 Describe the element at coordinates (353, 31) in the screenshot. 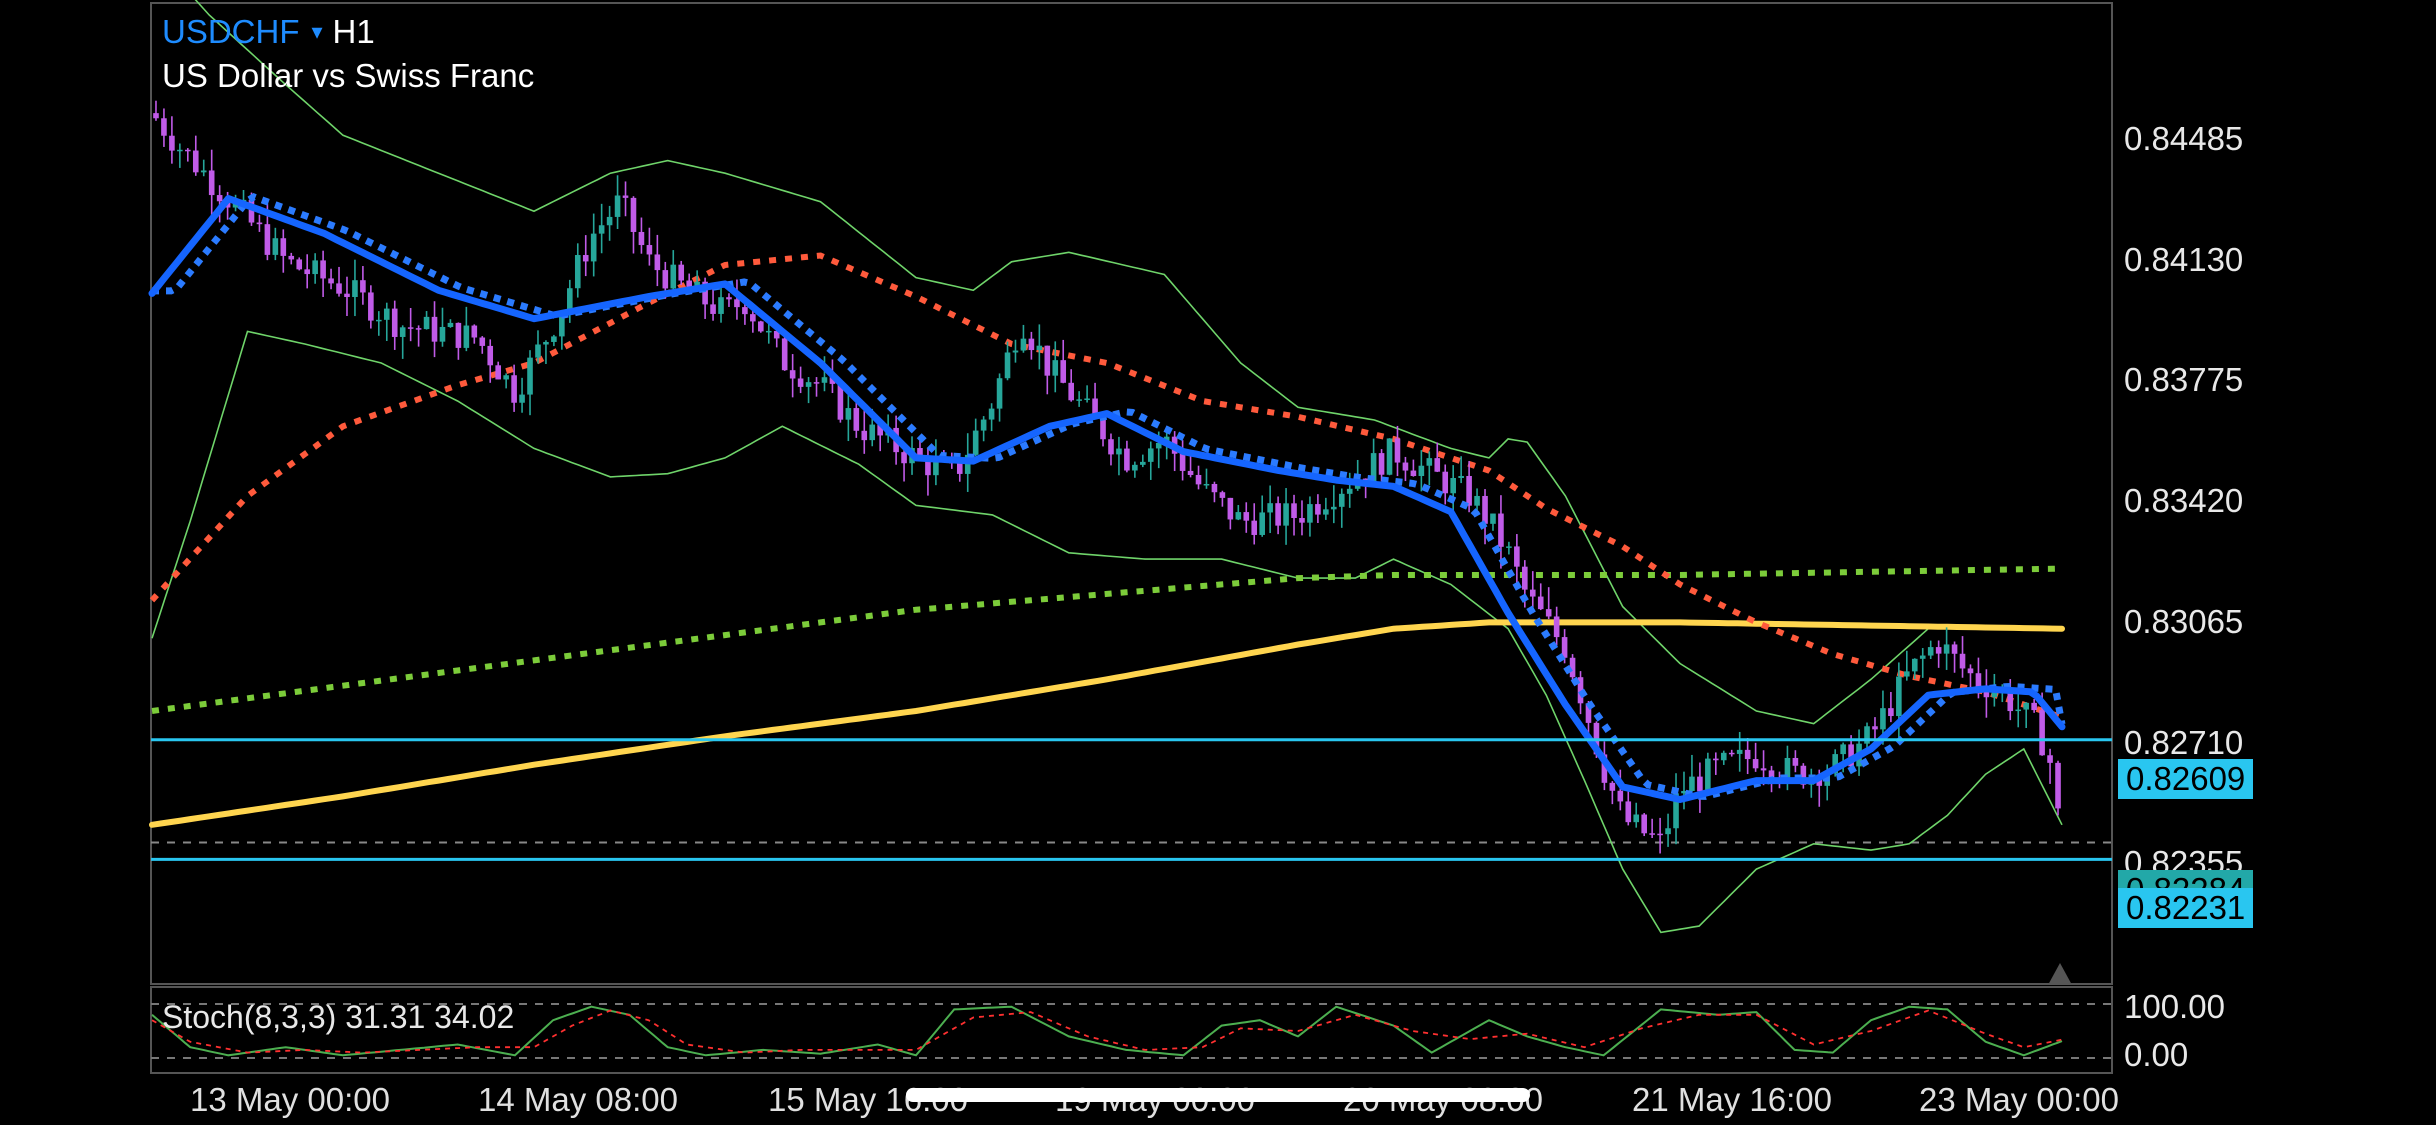

I see `timeframe-label: H1` at that location.